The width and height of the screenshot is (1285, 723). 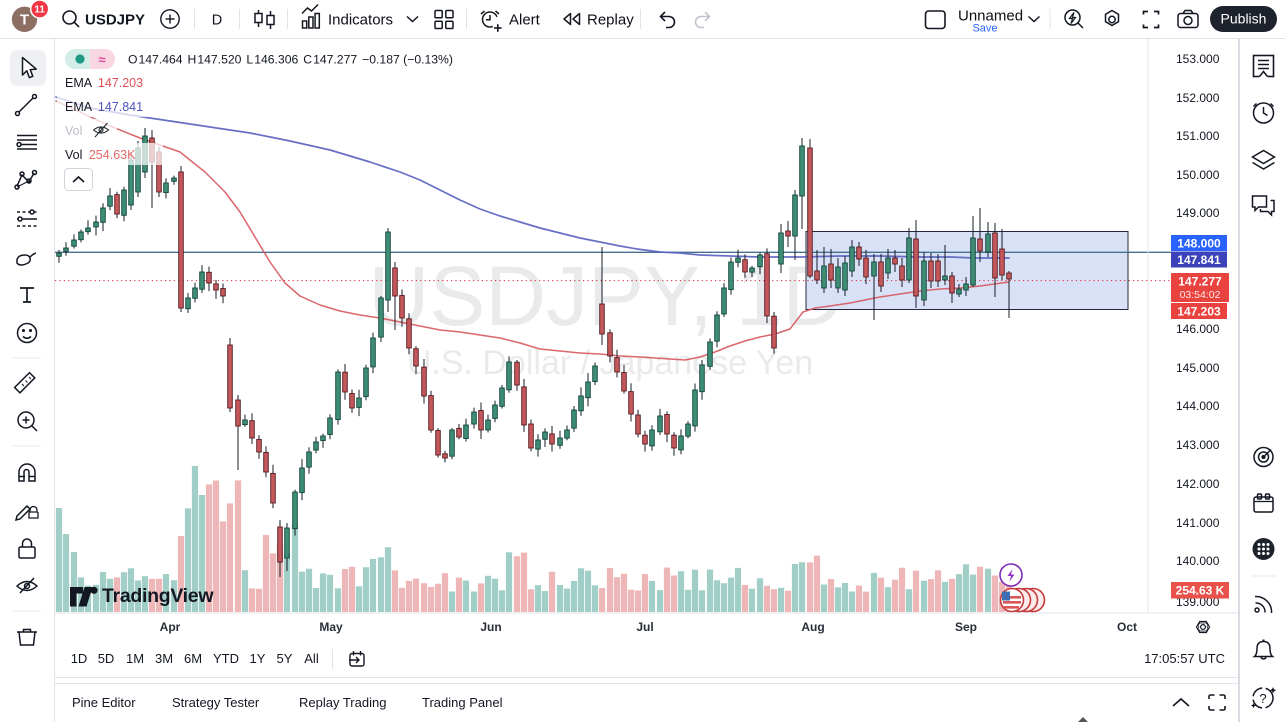 I want to click on svg-text: Replay, so click(x=610, y=20).